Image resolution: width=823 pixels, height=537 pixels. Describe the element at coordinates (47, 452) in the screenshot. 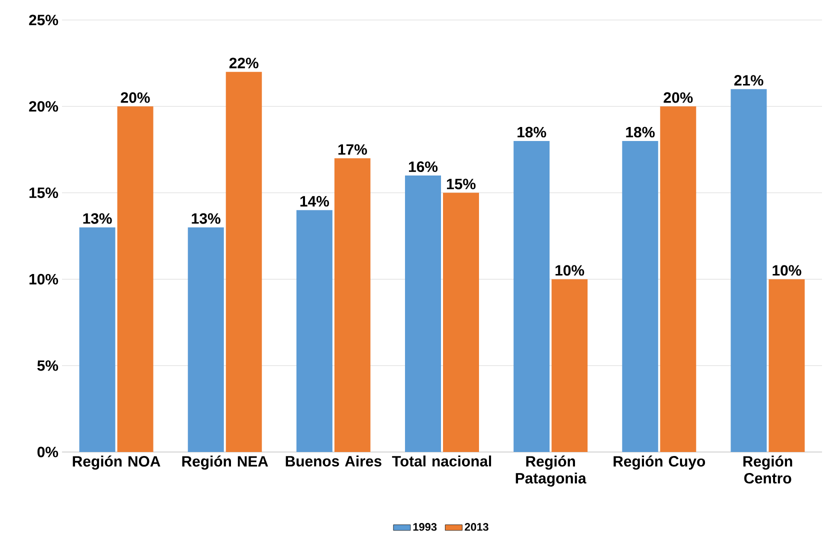

I see `y-tick-label: 0%` at that location.